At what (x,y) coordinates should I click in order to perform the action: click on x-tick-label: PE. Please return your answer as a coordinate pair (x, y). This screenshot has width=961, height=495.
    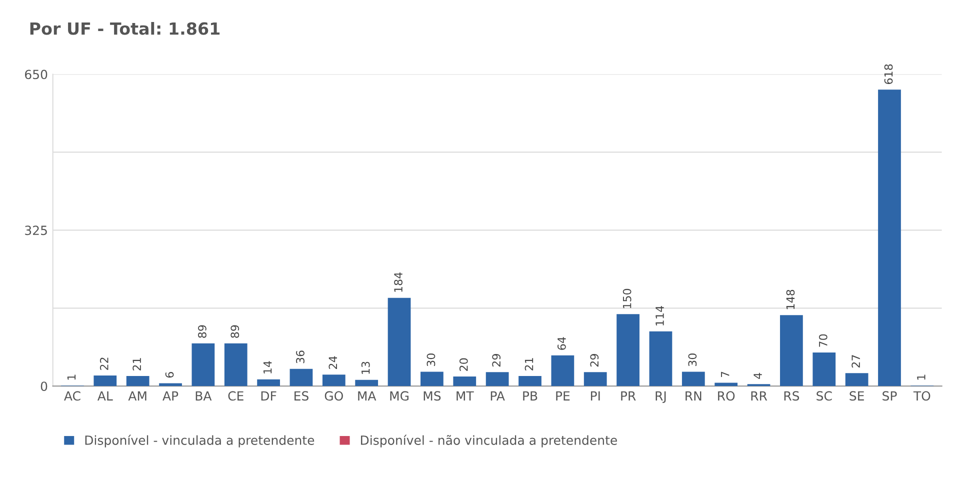
    Looking at the image, I should click on (563, 395).